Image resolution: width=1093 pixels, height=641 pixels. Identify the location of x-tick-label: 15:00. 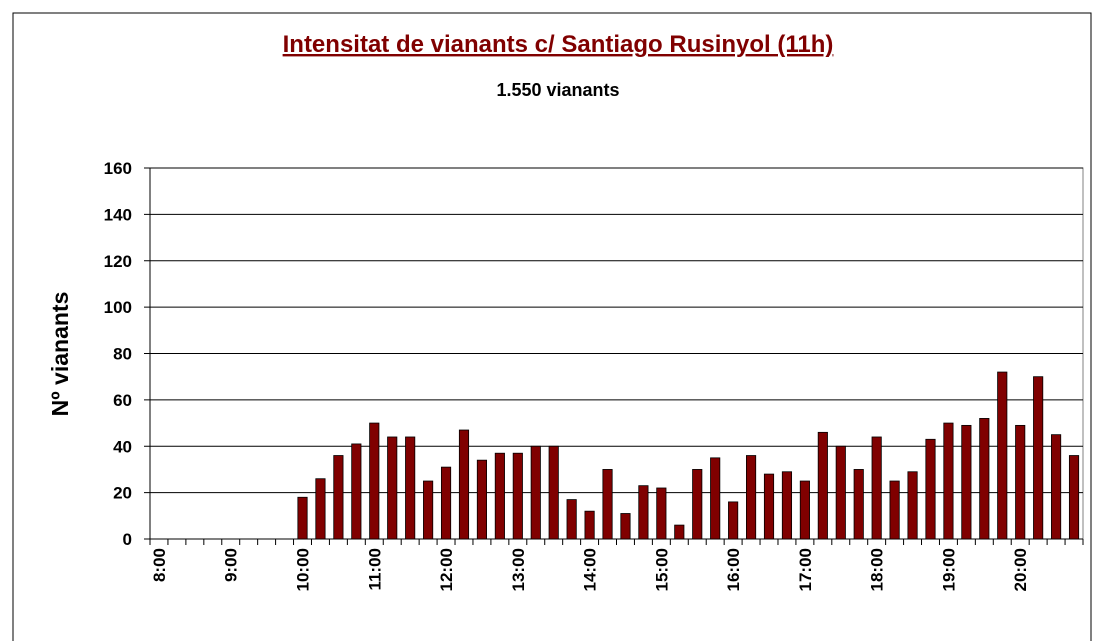
(661, 569).